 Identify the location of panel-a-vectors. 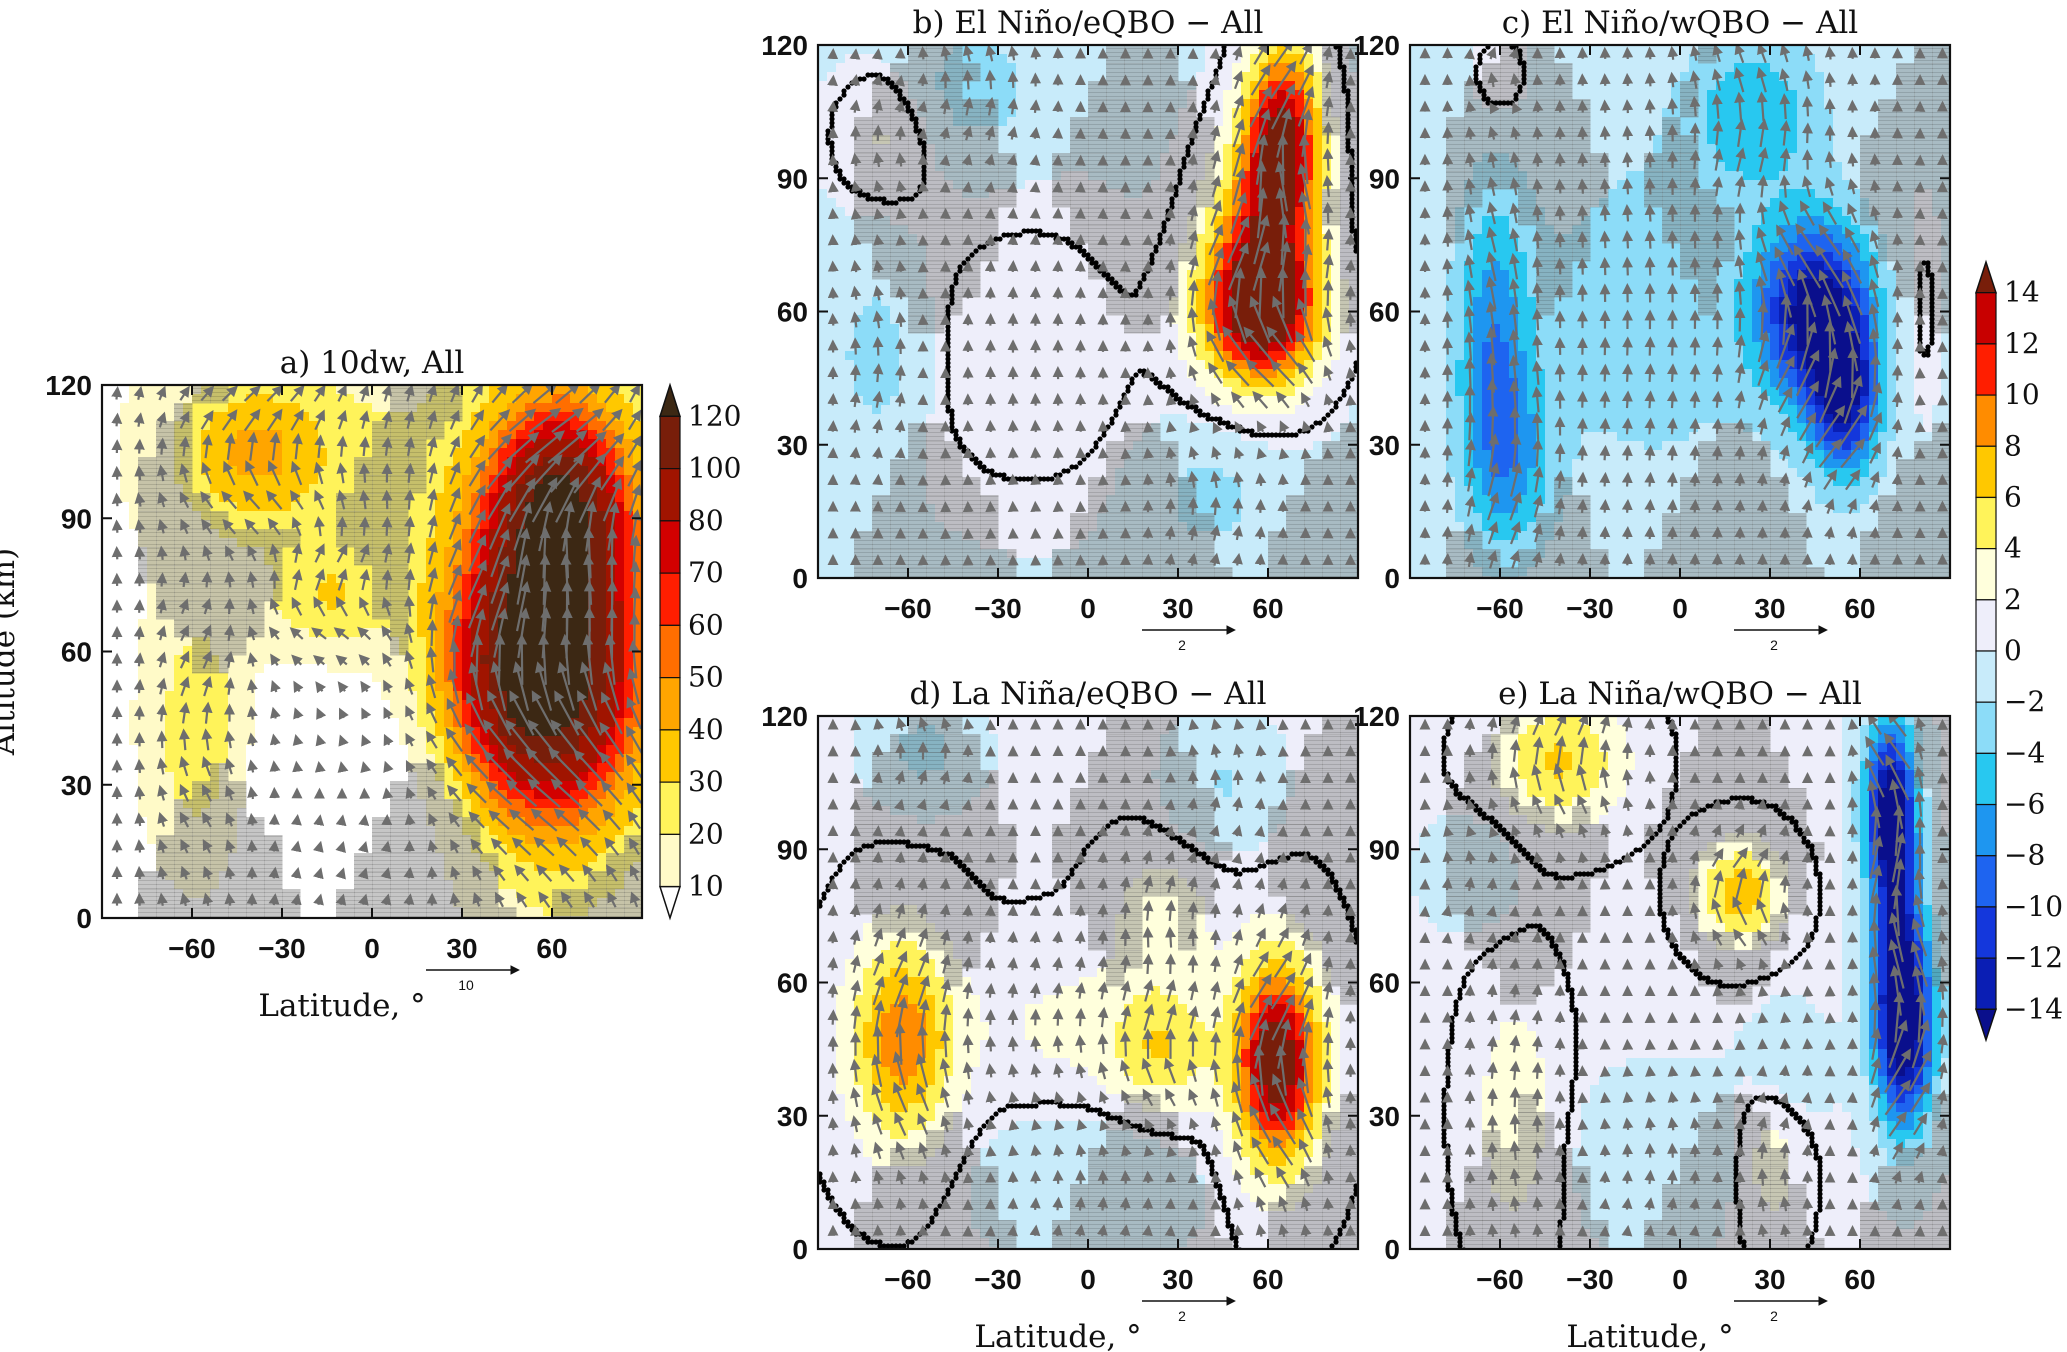
(376, 647).